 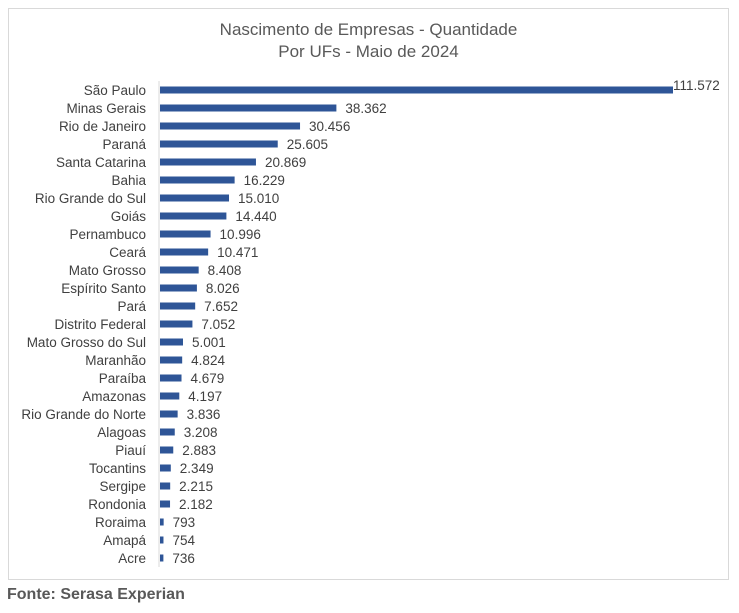 What do you see at coordinates (204, 414) in the screenshot?
I see `data-label: 3.836` at bounding box center [204, 414].